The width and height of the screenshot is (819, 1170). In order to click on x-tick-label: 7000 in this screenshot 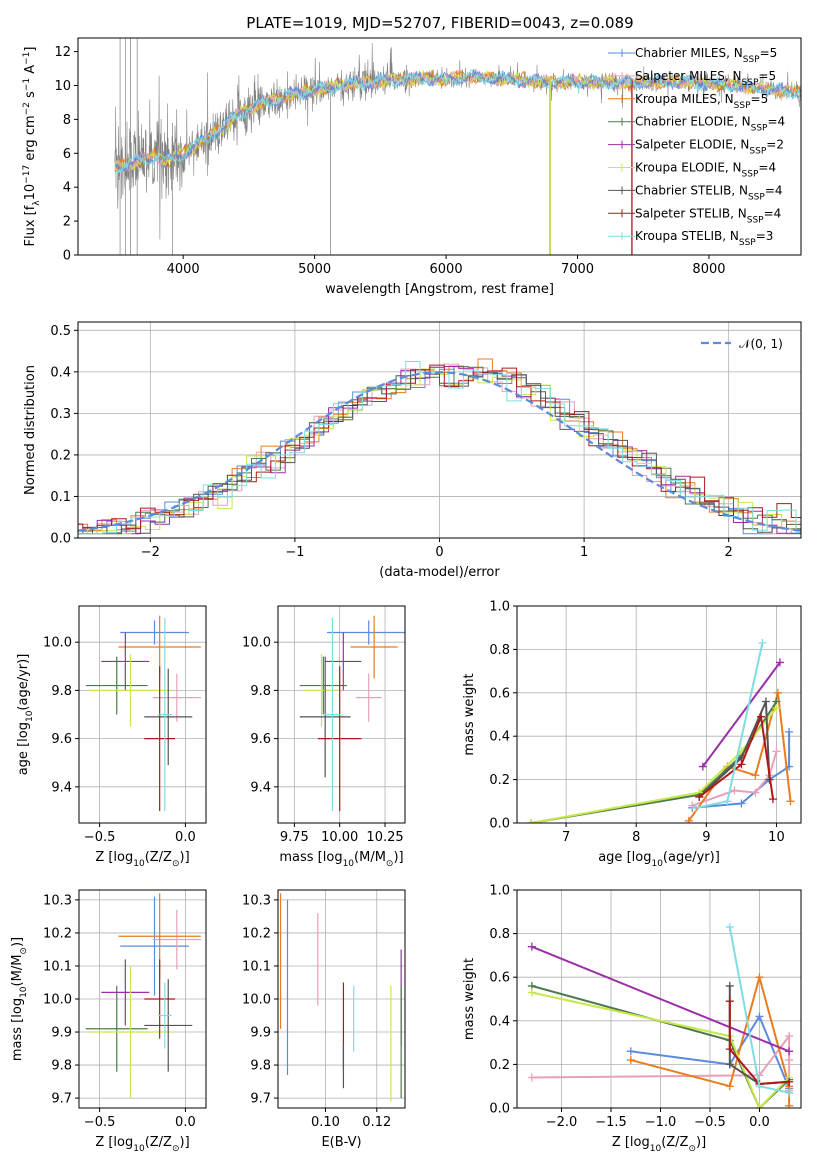, I will do `click(577, 269)`.